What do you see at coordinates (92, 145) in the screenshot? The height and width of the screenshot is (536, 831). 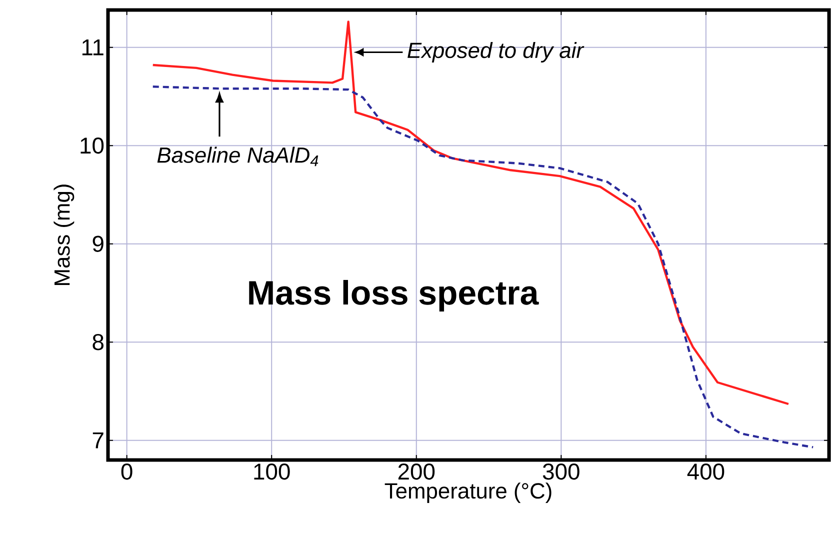 I see `y-tick-label: 10` at bounding box center [92, 145].